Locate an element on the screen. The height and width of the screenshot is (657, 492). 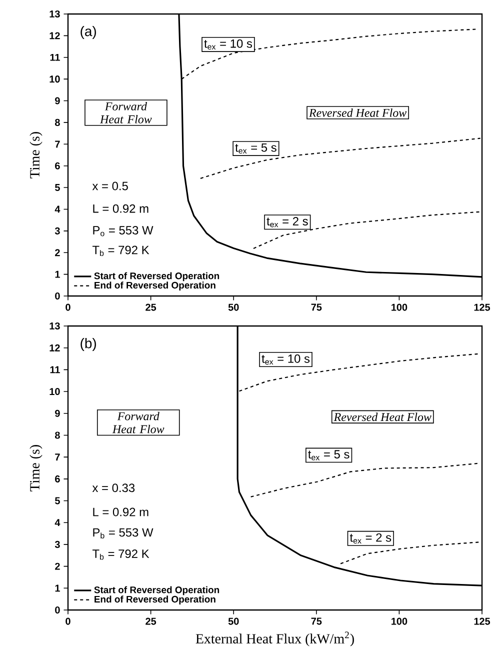
annotation: P$_{b}$ = 553 W is located at coordinates (123, 533).